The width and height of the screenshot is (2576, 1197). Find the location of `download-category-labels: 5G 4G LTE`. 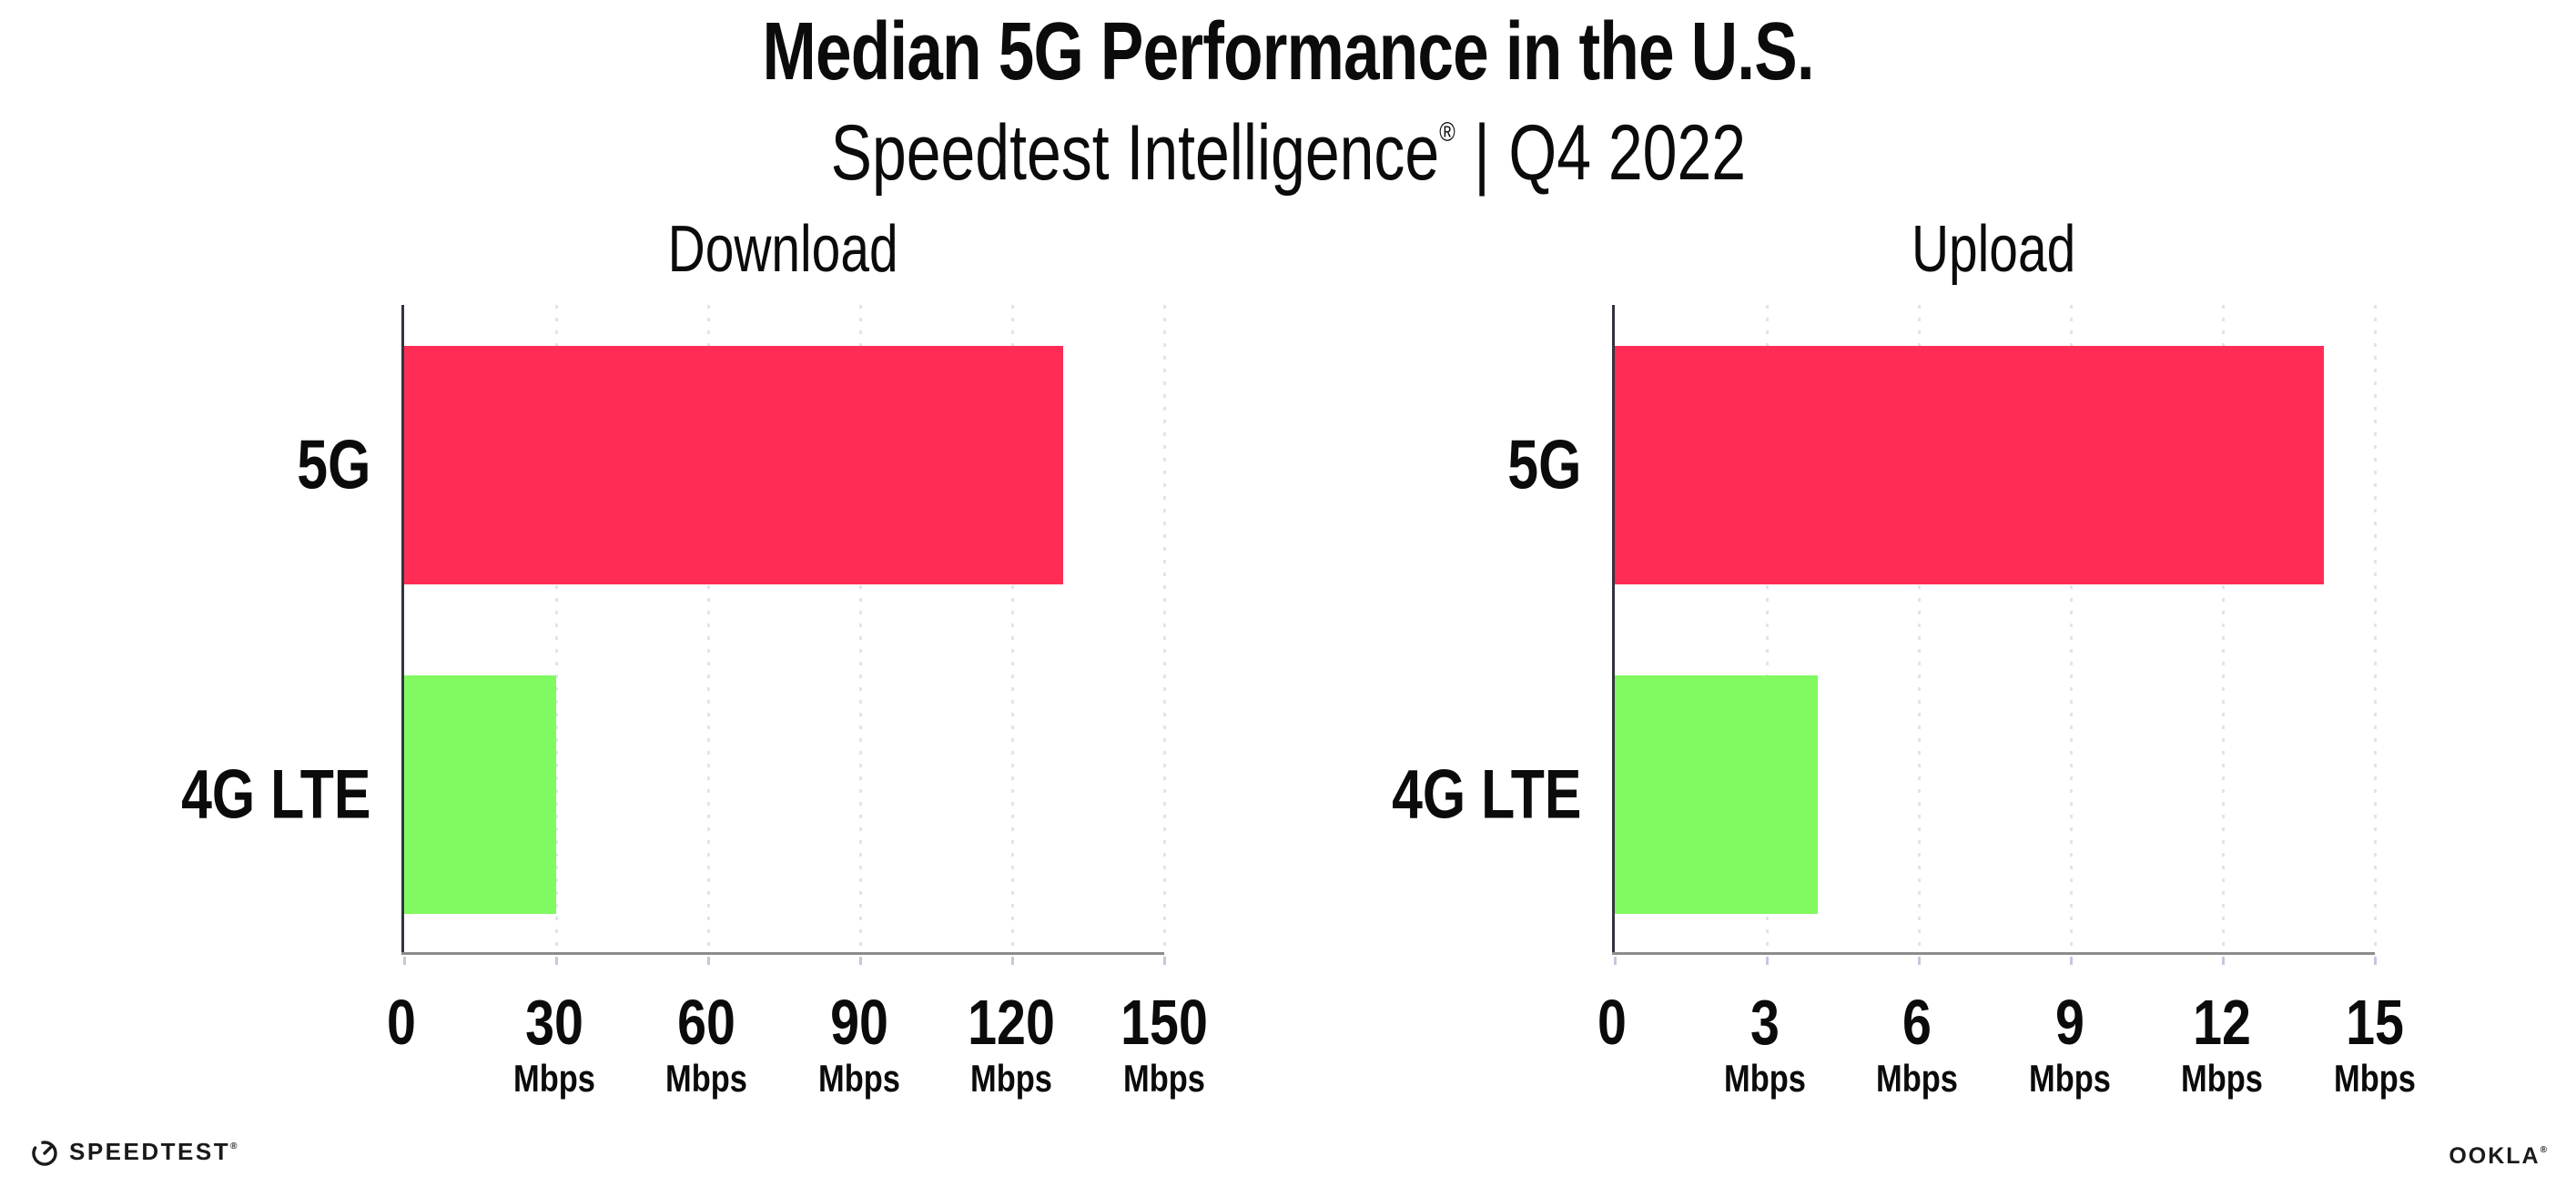

download-category-labels: 5G 4G LTE is located at coordinates (185, 629).